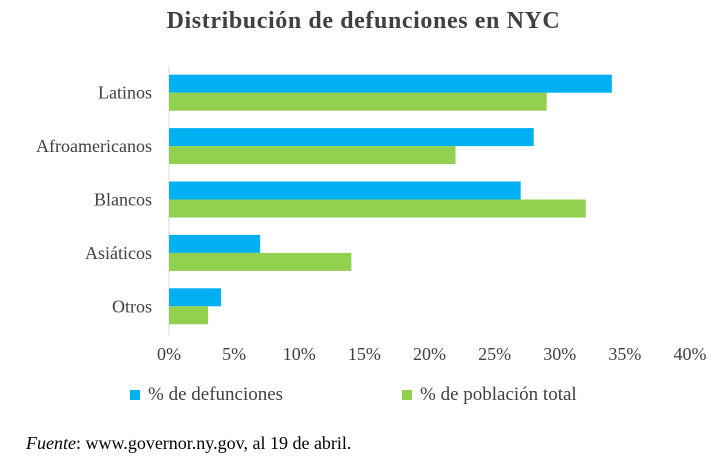 The width and height of the screenshot is (727, 468). I want to click on source-text: : www.governor.ny.gov, al 19 de abril., so click(213, 443).